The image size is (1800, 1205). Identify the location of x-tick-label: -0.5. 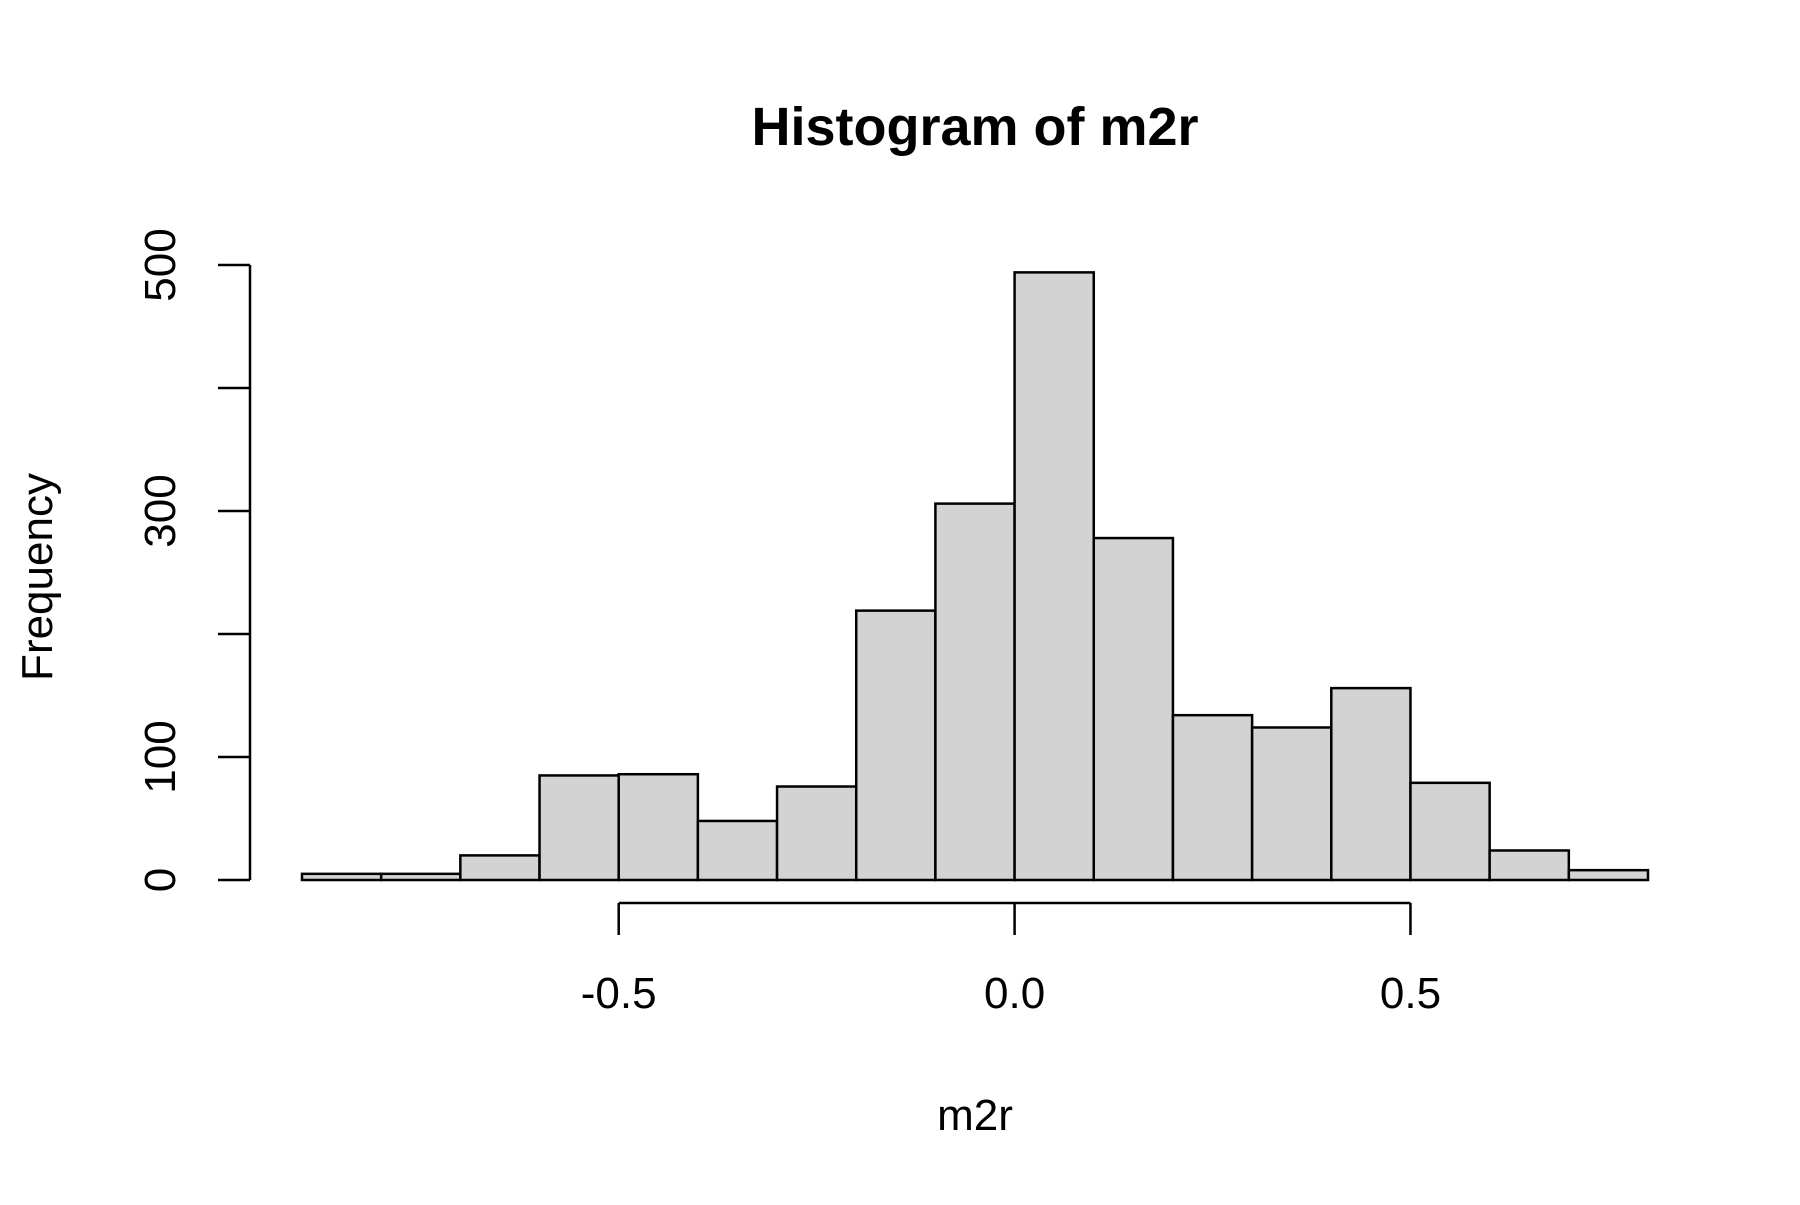
(619, 993).